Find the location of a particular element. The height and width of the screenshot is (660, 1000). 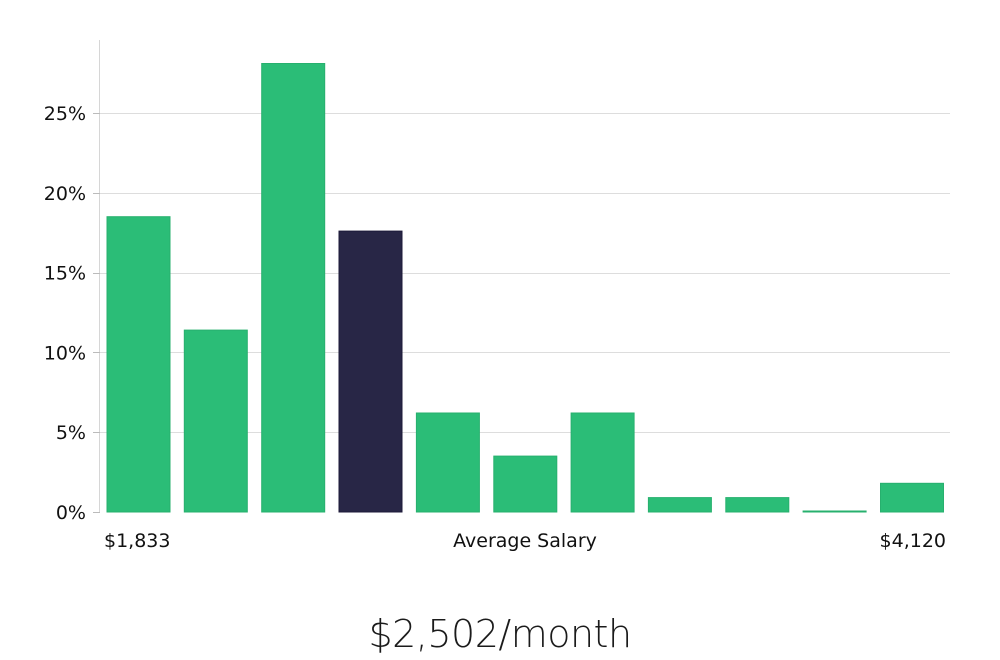

bar-highlighted is located at coordinates (370, 371).